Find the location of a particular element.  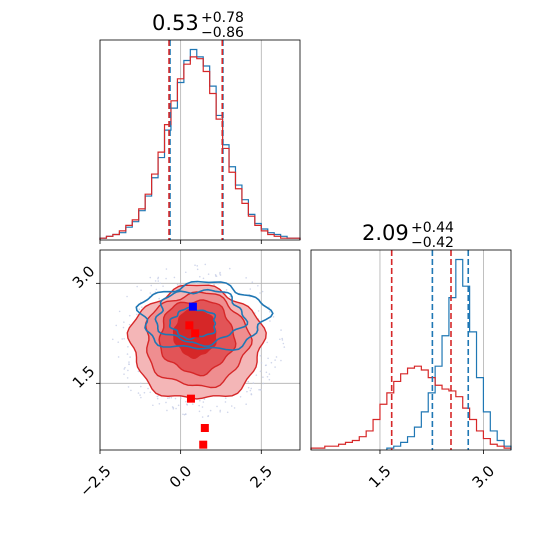

red-point-marker is located at coordinates (203, 444).